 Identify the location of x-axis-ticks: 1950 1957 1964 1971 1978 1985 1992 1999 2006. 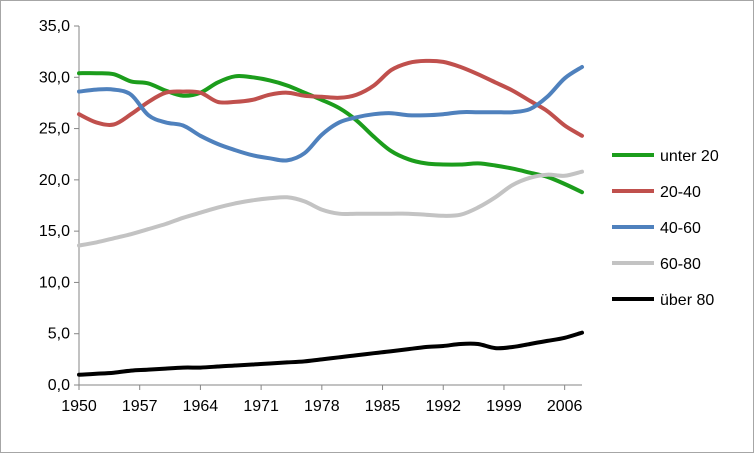
(322, 400).